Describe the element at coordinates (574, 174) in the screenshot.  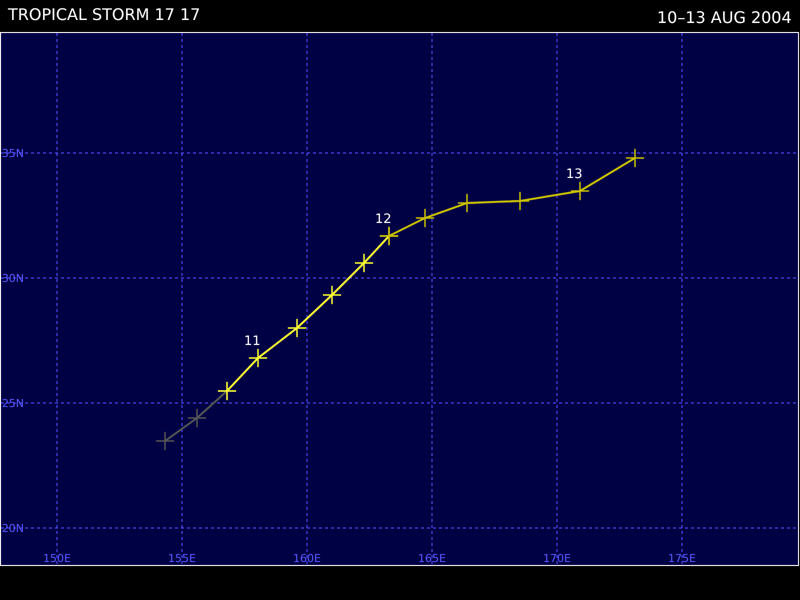
I see `annotation: 13` at that location.